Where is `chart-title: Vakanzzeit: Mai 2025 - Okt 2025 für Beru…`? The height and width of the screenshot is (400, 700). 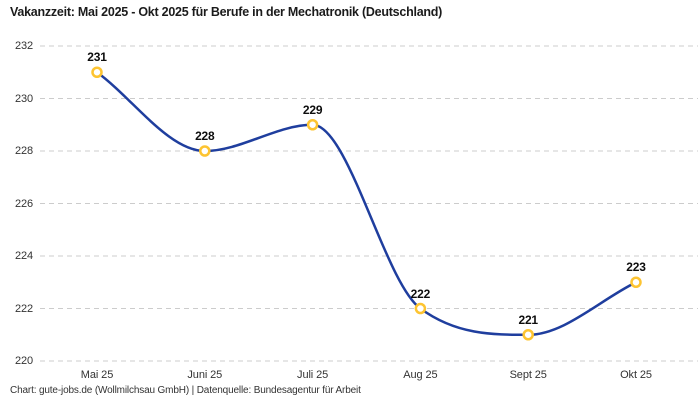
chart-title: Vakanzzeit: Mai 2025 - Okt 2025 für Beru… is located at coordinates (226, 12).